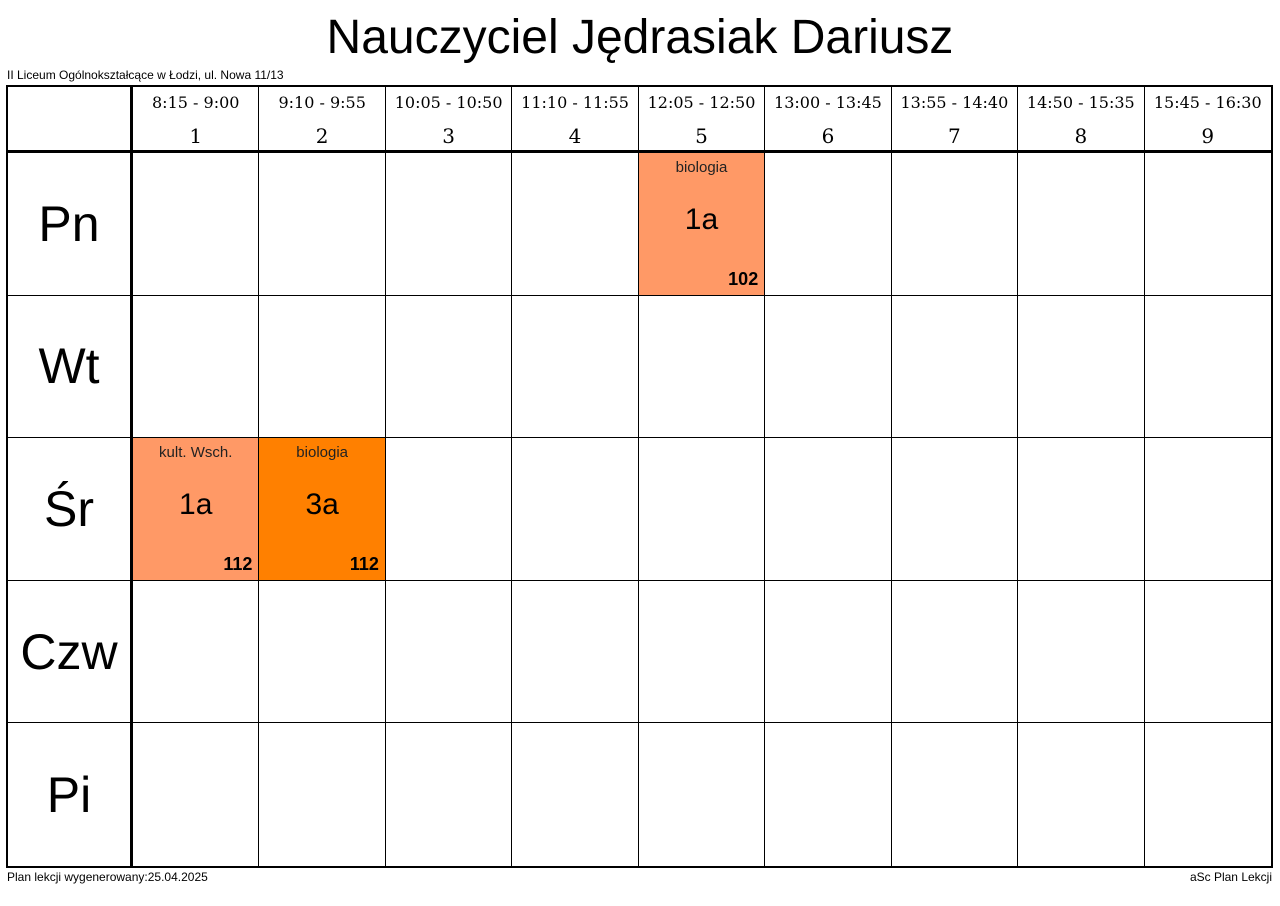 The height and width of the screenshot is (906, 1280). Describe the element at coordinates (448, 102) in the screenshot. I see `period-time: 10:05 - 10:50` at that location.